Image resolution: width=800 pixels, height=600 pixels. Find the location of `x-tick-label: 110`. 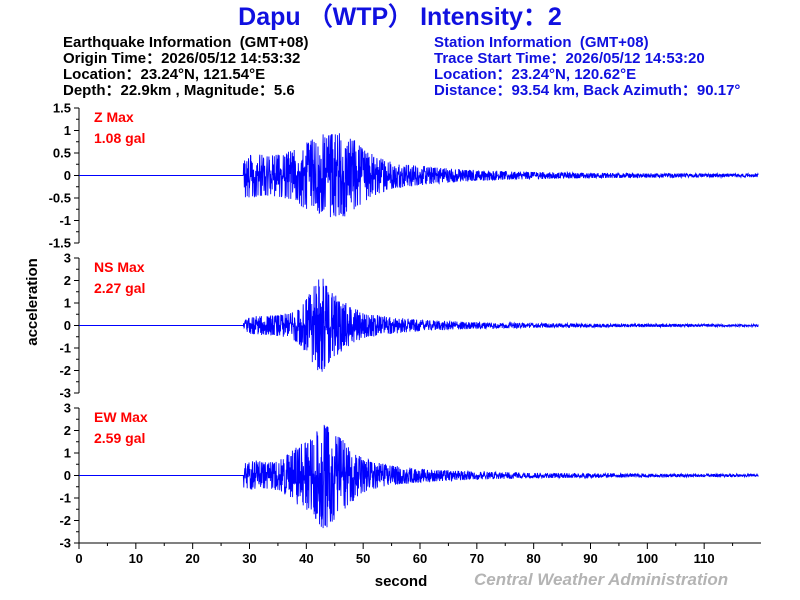

x-tick-label: 110 is located at coordinates (704, 558).